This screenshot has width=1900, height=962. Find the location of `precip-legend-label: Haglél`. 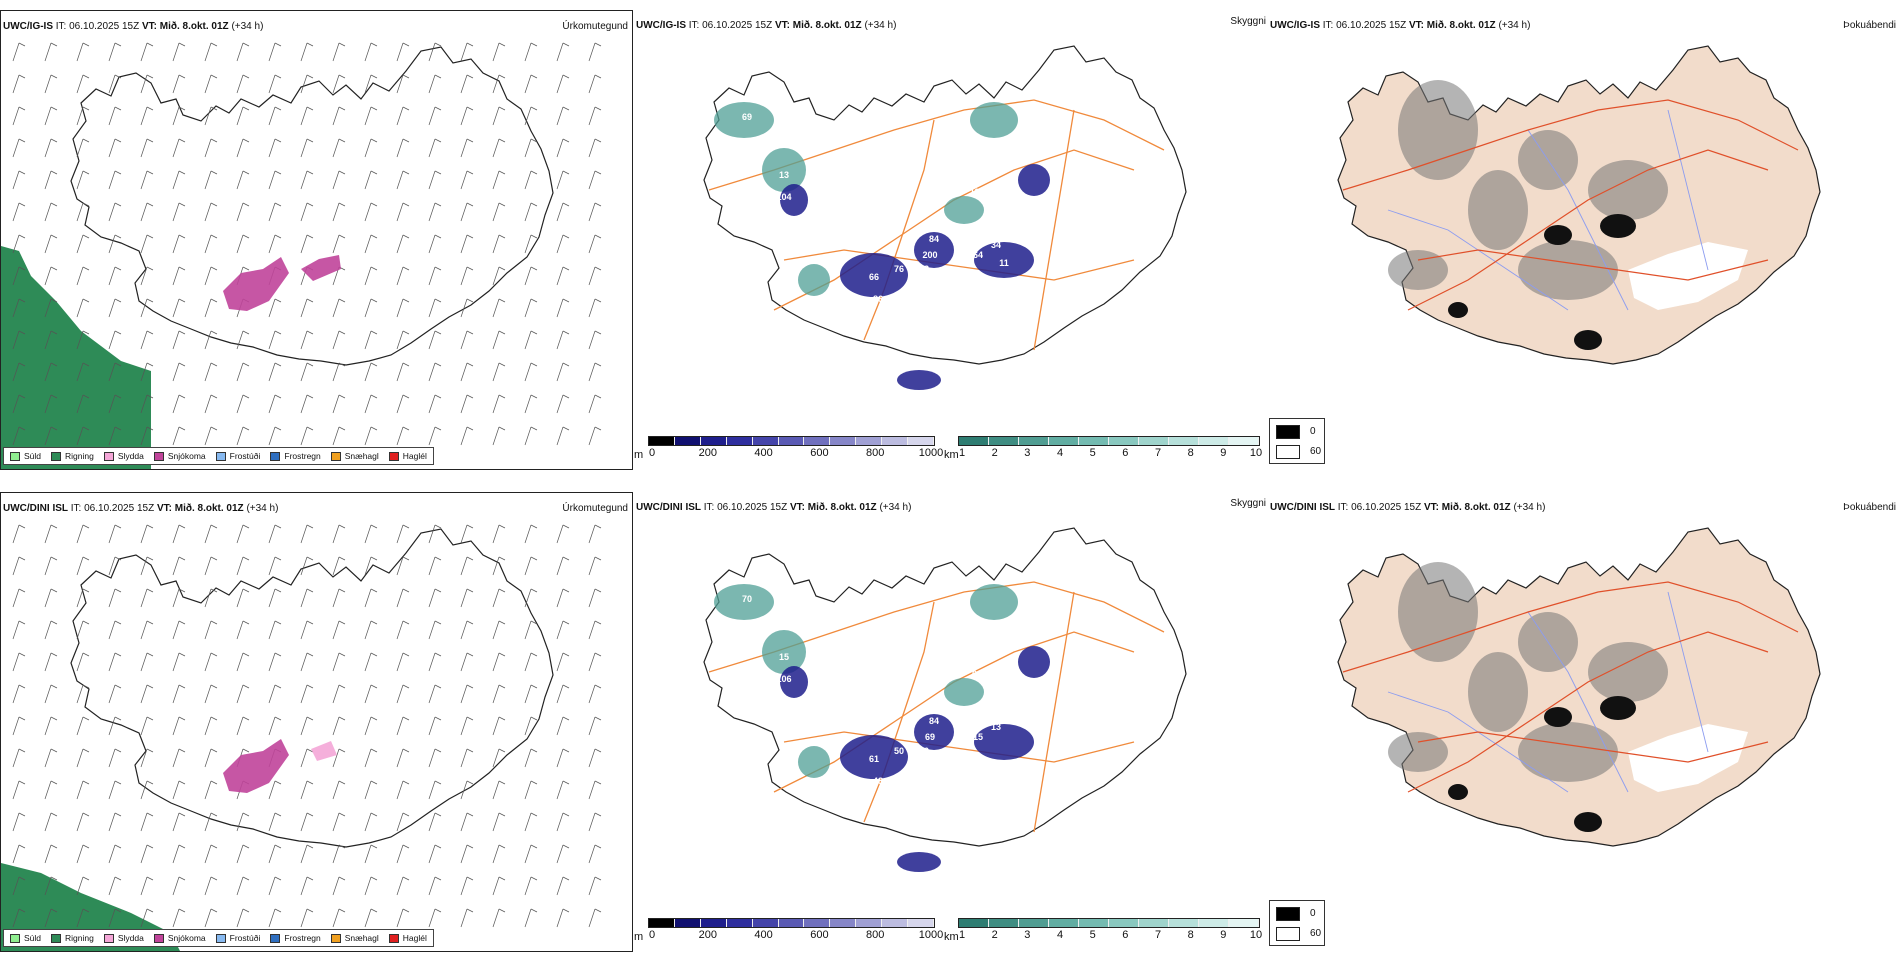

precip-legend-label: Haglél is located at coordinates (414, 938).